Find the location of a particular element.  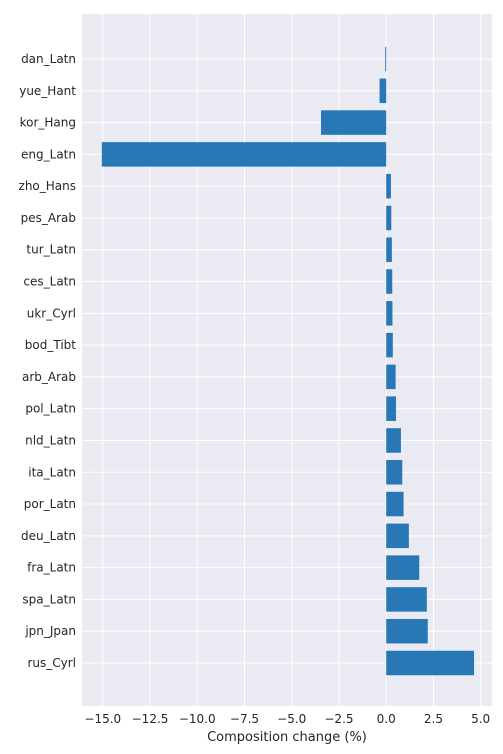

y-tick-label-dan_Latn: dan_Latn is located at coordinates (48, 59).